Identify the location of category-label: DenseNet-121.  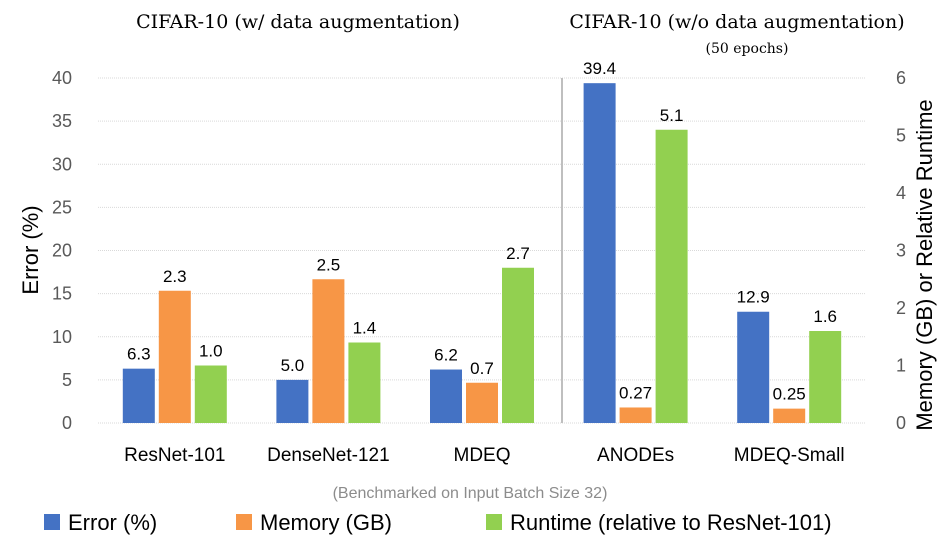
(328, 455).